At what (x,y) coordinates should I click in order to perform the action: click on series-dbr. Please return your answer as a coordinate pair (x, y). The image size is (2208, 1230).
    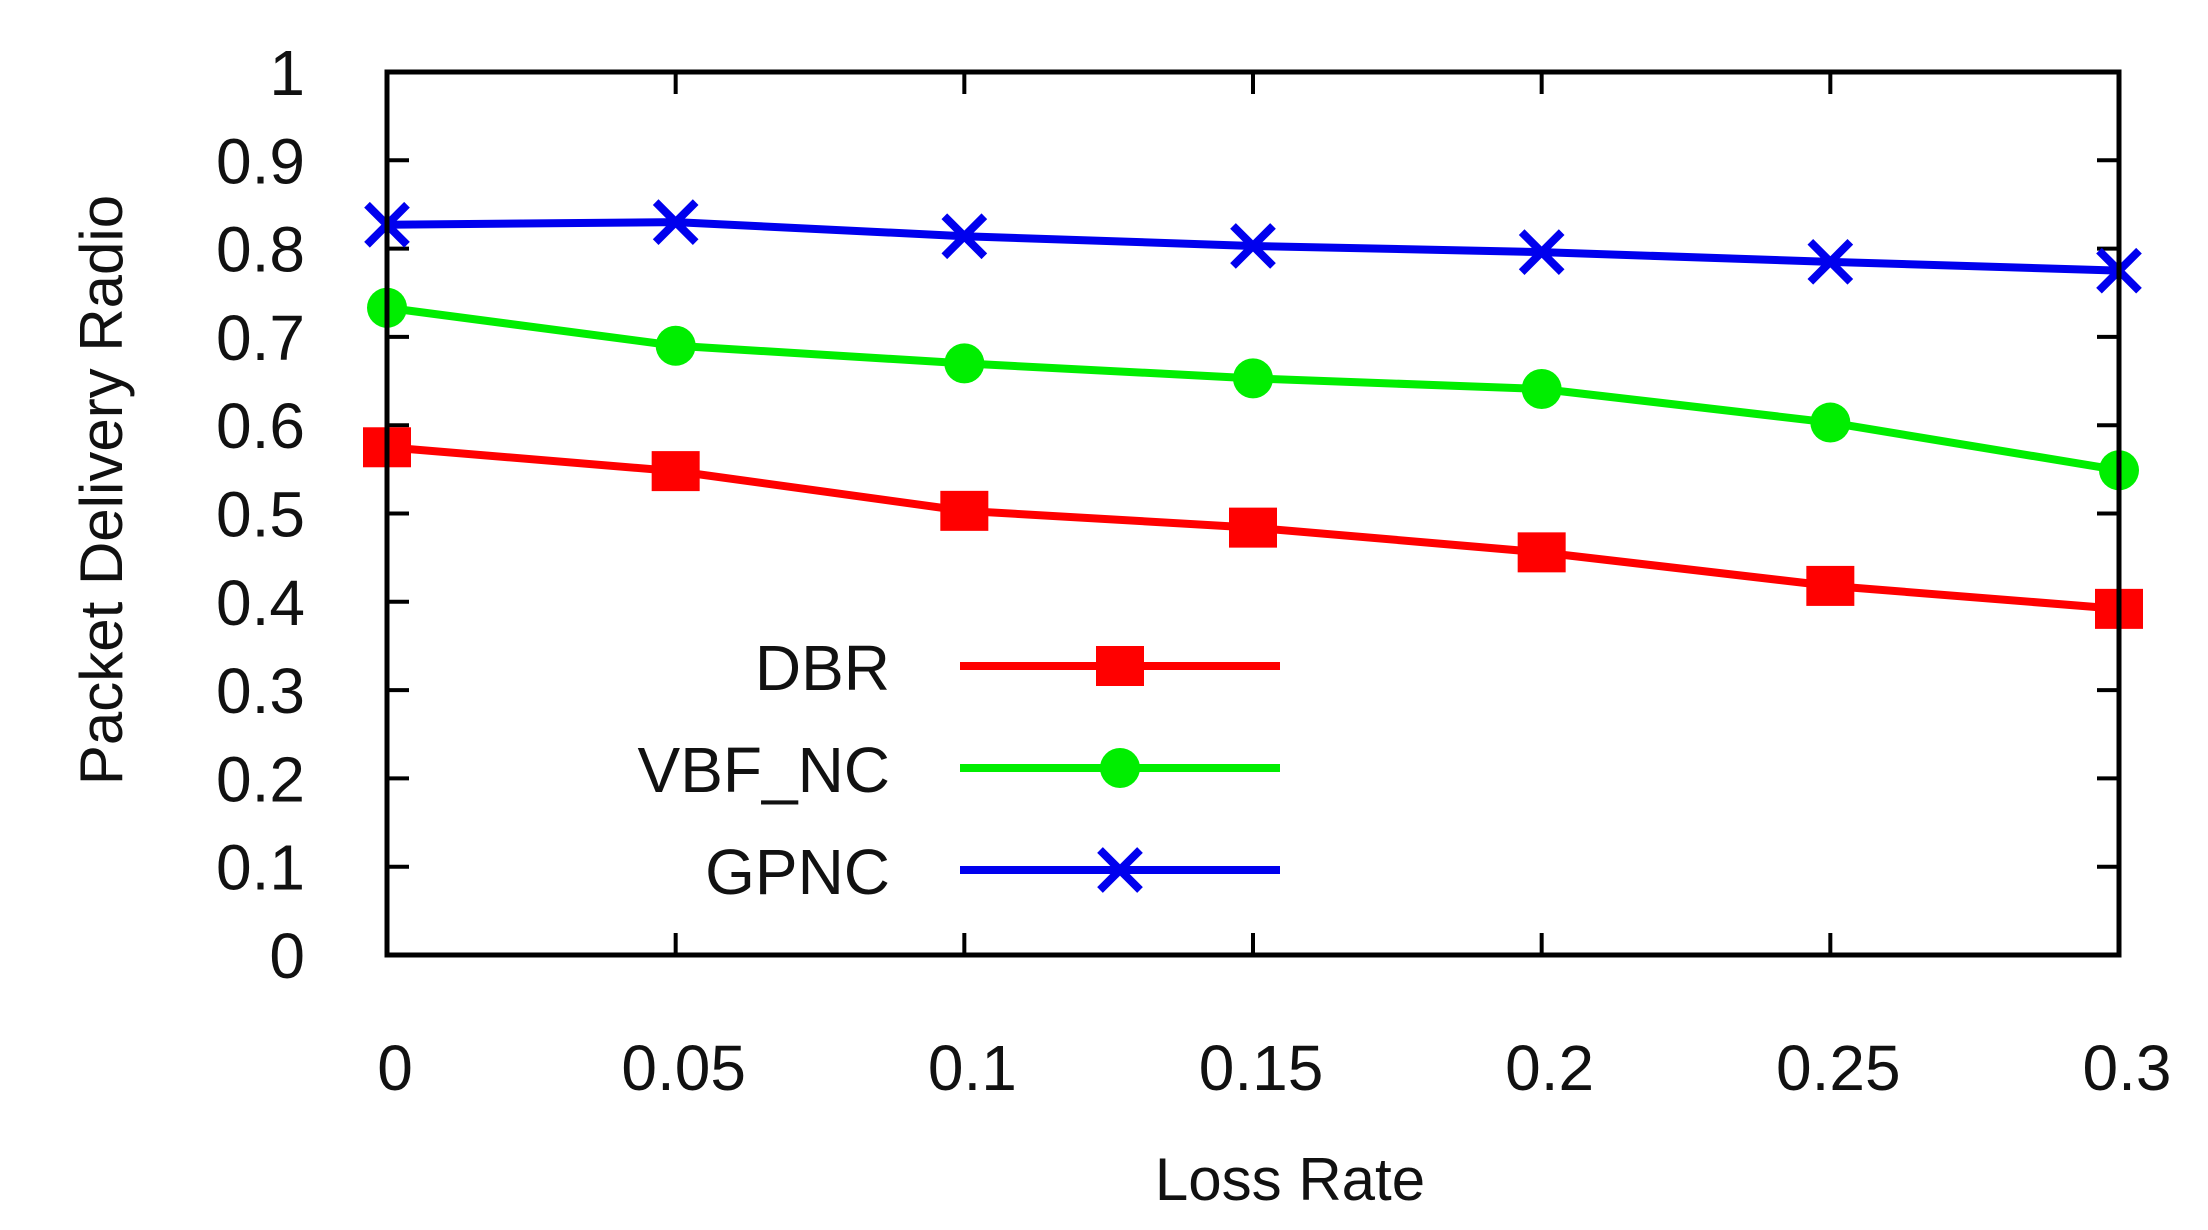
    Looking at the image, I should click on (1253, 528).